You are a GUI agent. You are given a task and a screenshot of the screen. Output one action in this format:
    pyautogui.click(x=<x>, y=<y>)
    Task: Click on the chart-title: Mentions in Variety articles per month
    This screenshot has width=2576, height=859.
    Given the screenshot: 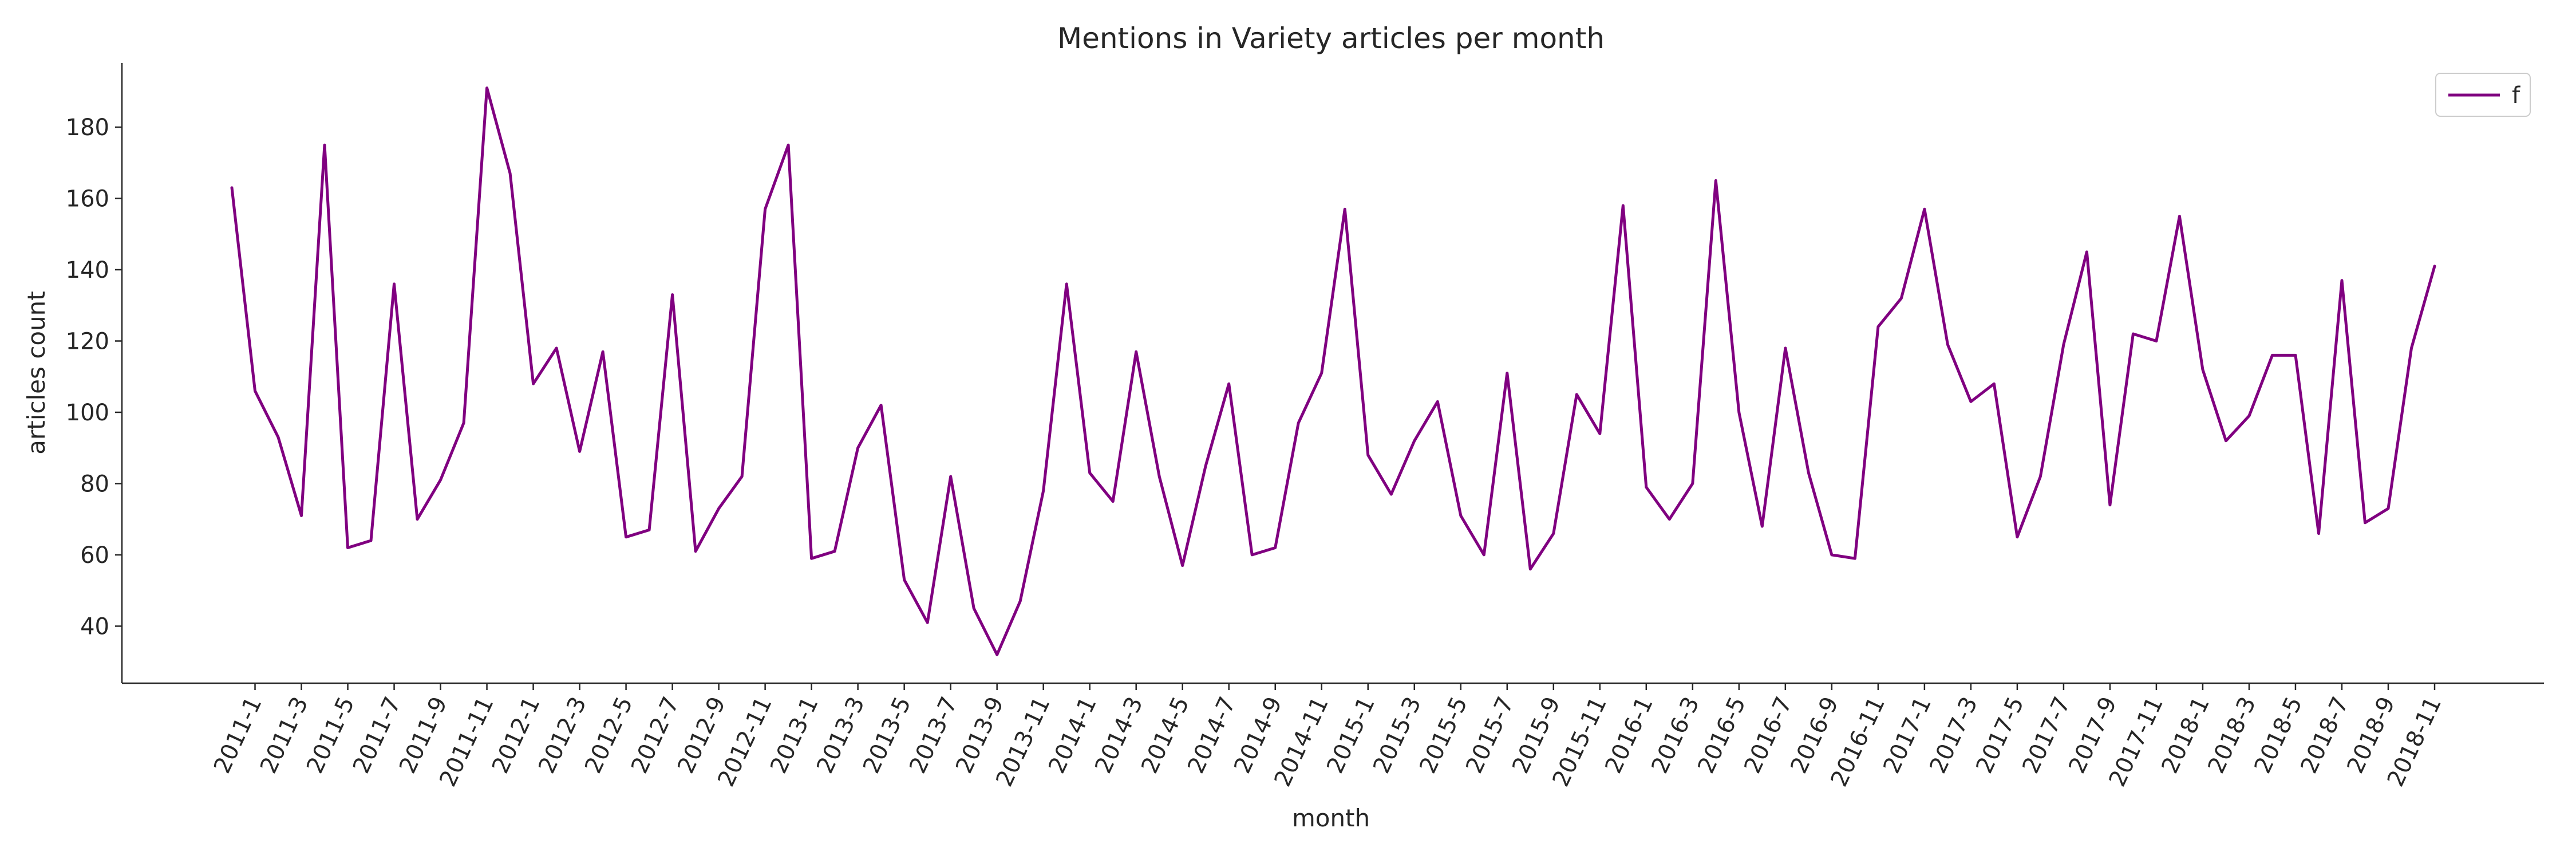 What is the action you would take?
    pyautogui.click(x=1331, y=38)
    